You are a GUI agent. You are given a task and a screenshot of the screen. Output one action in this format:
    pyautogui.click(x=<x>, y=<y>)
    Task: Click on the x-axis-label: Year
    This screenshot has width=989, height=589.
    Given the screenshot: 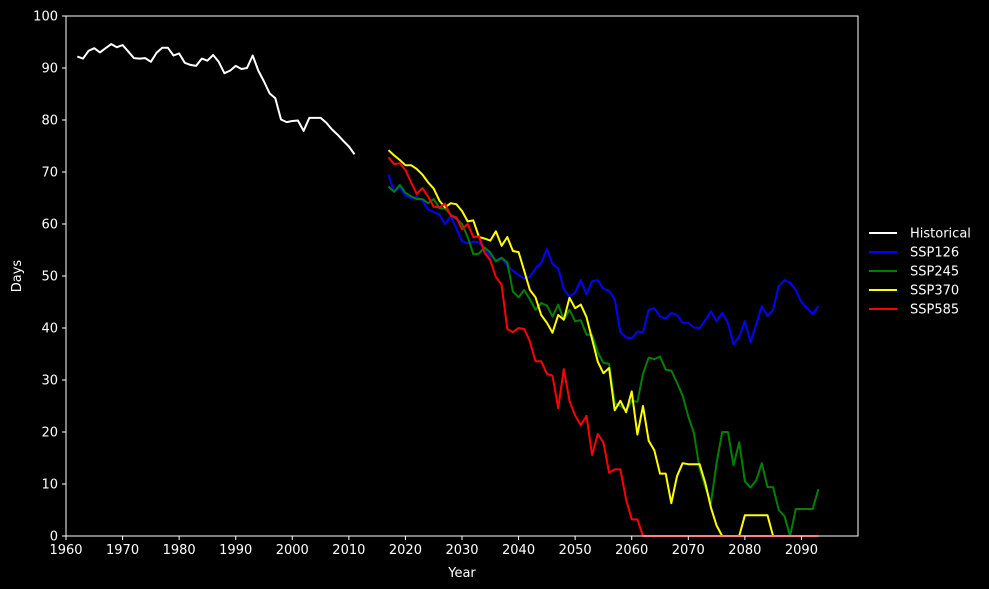 What is the action you would take?
    pyautogui.click(x=461, y=573)
    